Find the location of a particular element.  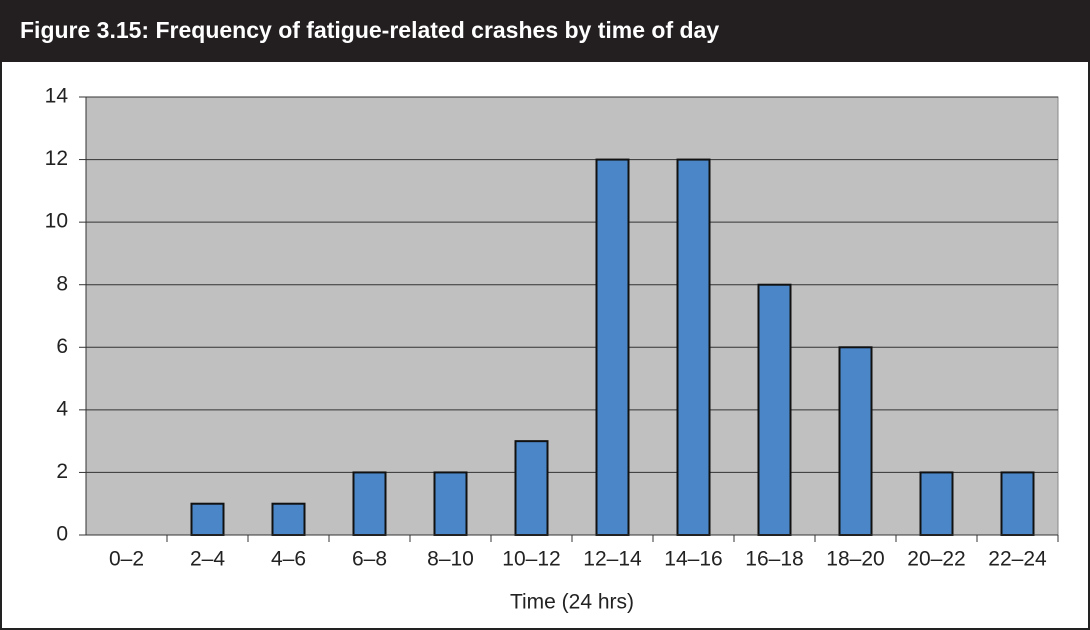

x-tick-label: 8–10 is located at coordinates (450, 559).